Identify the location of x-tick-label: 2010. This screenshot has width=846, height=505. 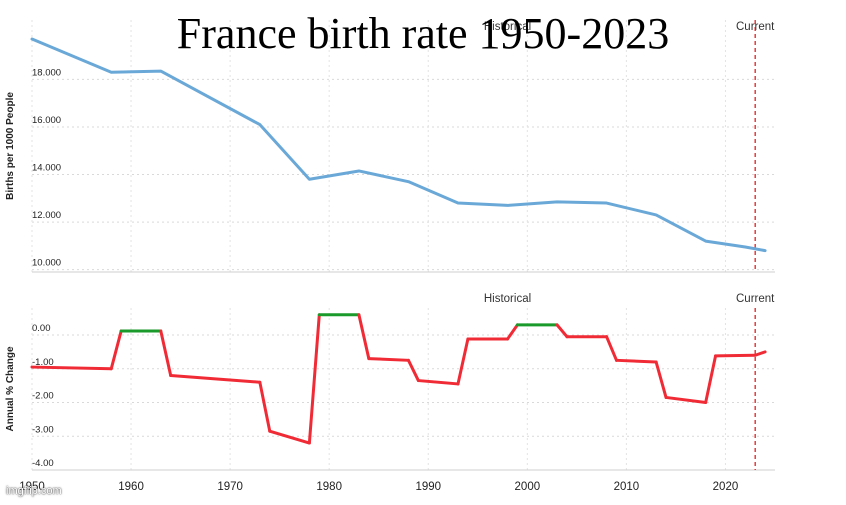
(627, 487).